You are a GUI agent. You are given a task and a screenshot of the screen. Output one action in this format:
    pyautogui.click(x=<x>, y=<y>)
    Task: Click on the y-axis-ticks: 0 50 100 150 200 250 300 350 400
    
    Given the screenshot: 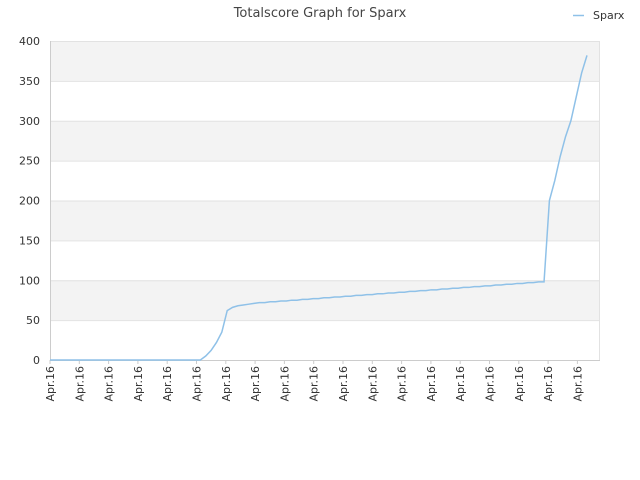 What is the action you would take?
    pyautogui.click(x=29, y=201)
    